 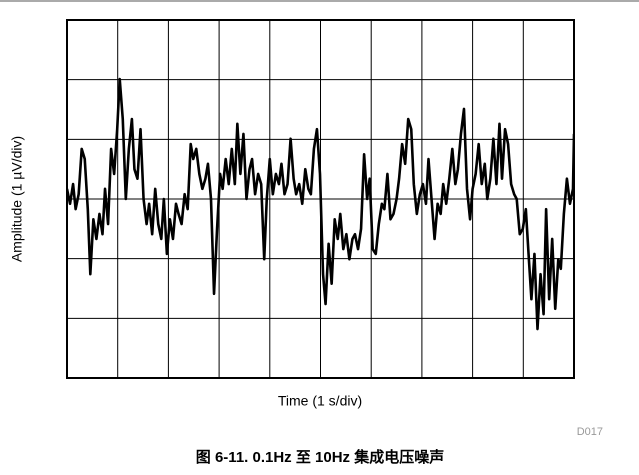 I want to click on x-axis-label: Time (1 s/div), so click(x=320, y=401).